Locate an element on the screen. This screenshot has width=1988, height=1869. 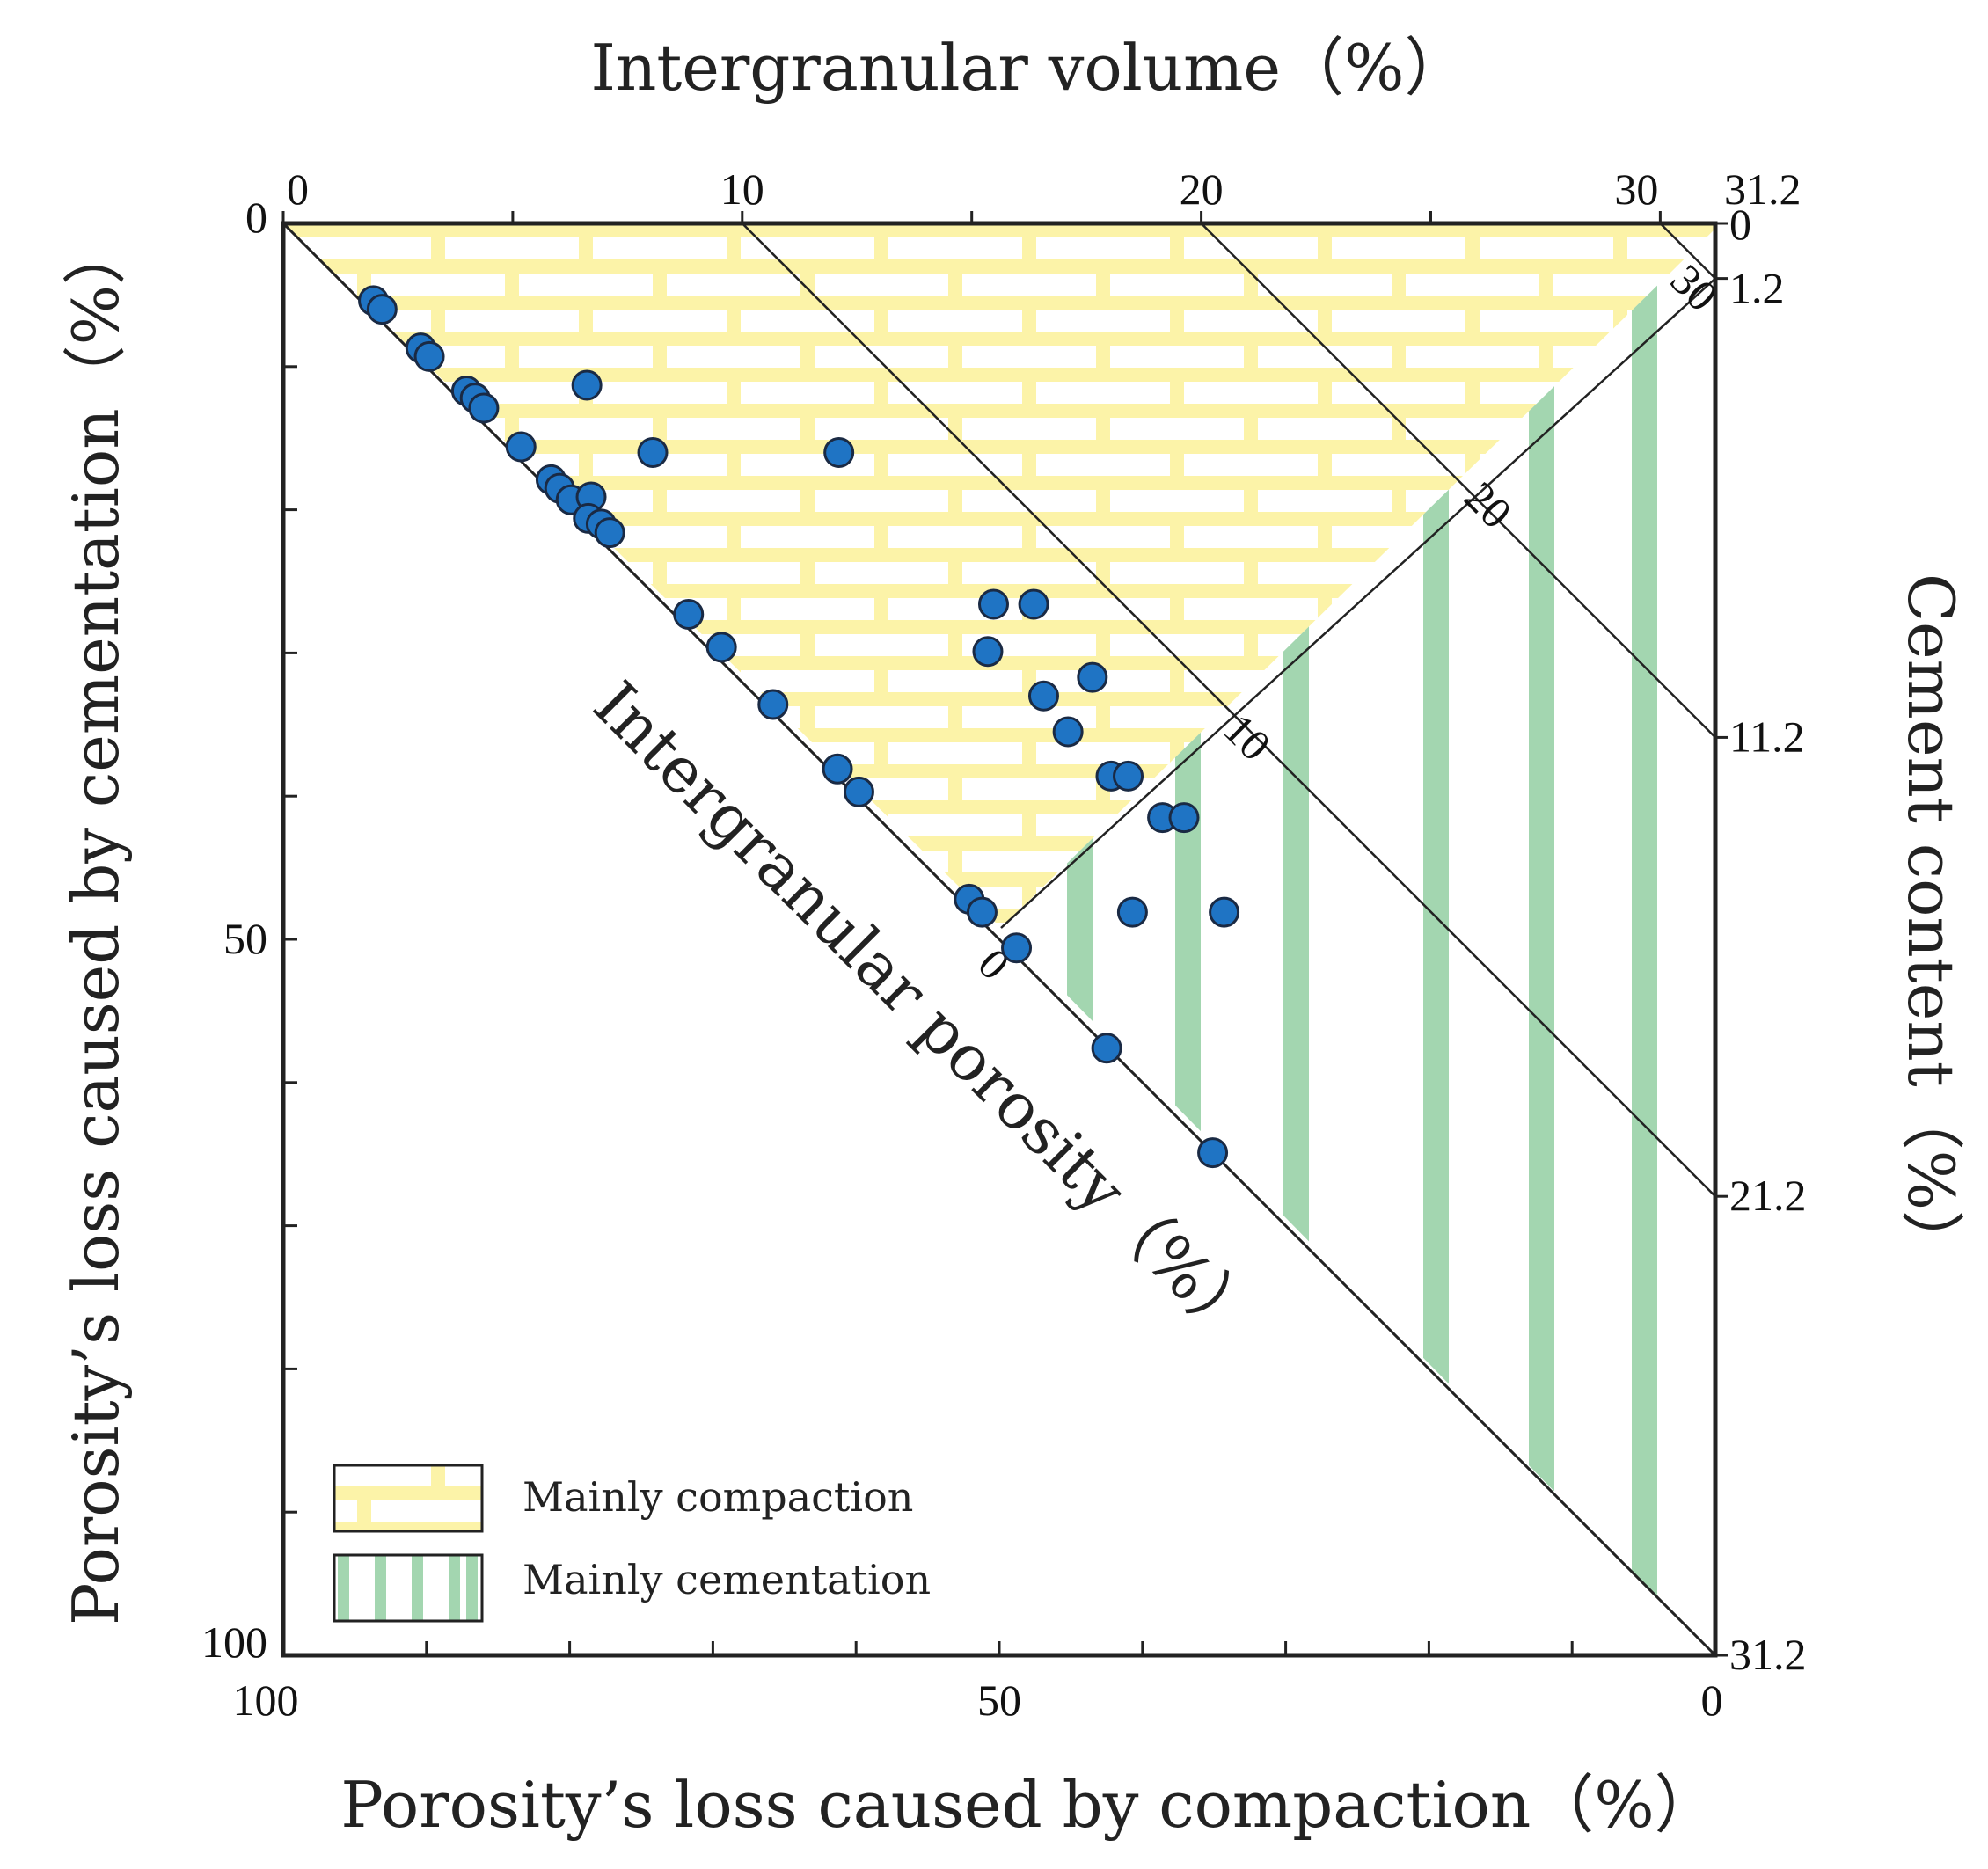
left-tick-label-2: 100 is located at coordinates (234, 1642).